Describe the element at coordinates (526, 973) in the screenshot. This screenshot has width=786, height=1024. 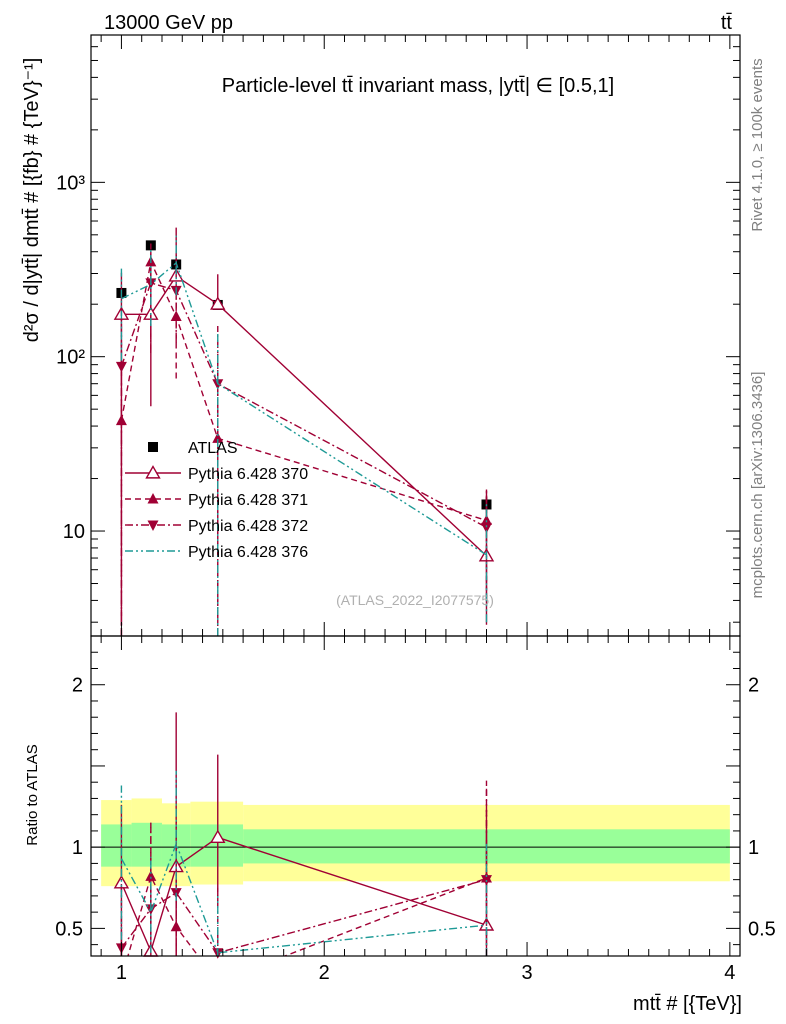
I see `x-tick-label: 3` at that location.